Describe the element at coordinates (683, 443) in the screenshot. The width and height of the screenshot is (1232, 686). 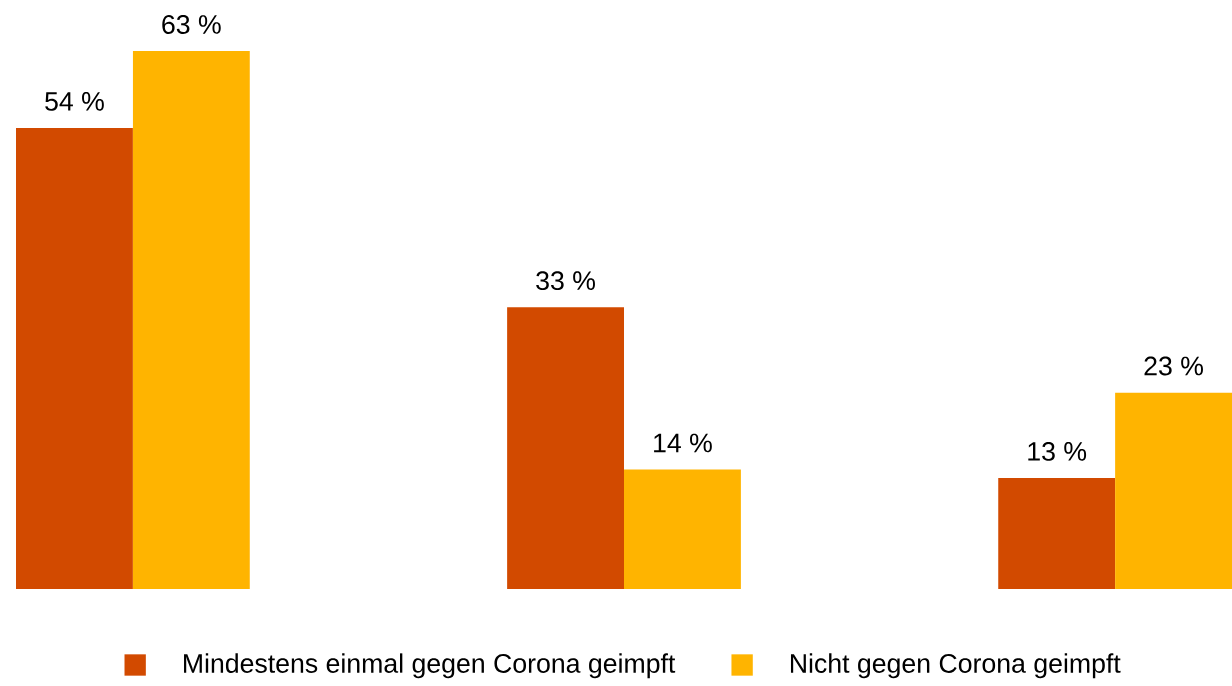
I see `data-label: 14 %` at that location.